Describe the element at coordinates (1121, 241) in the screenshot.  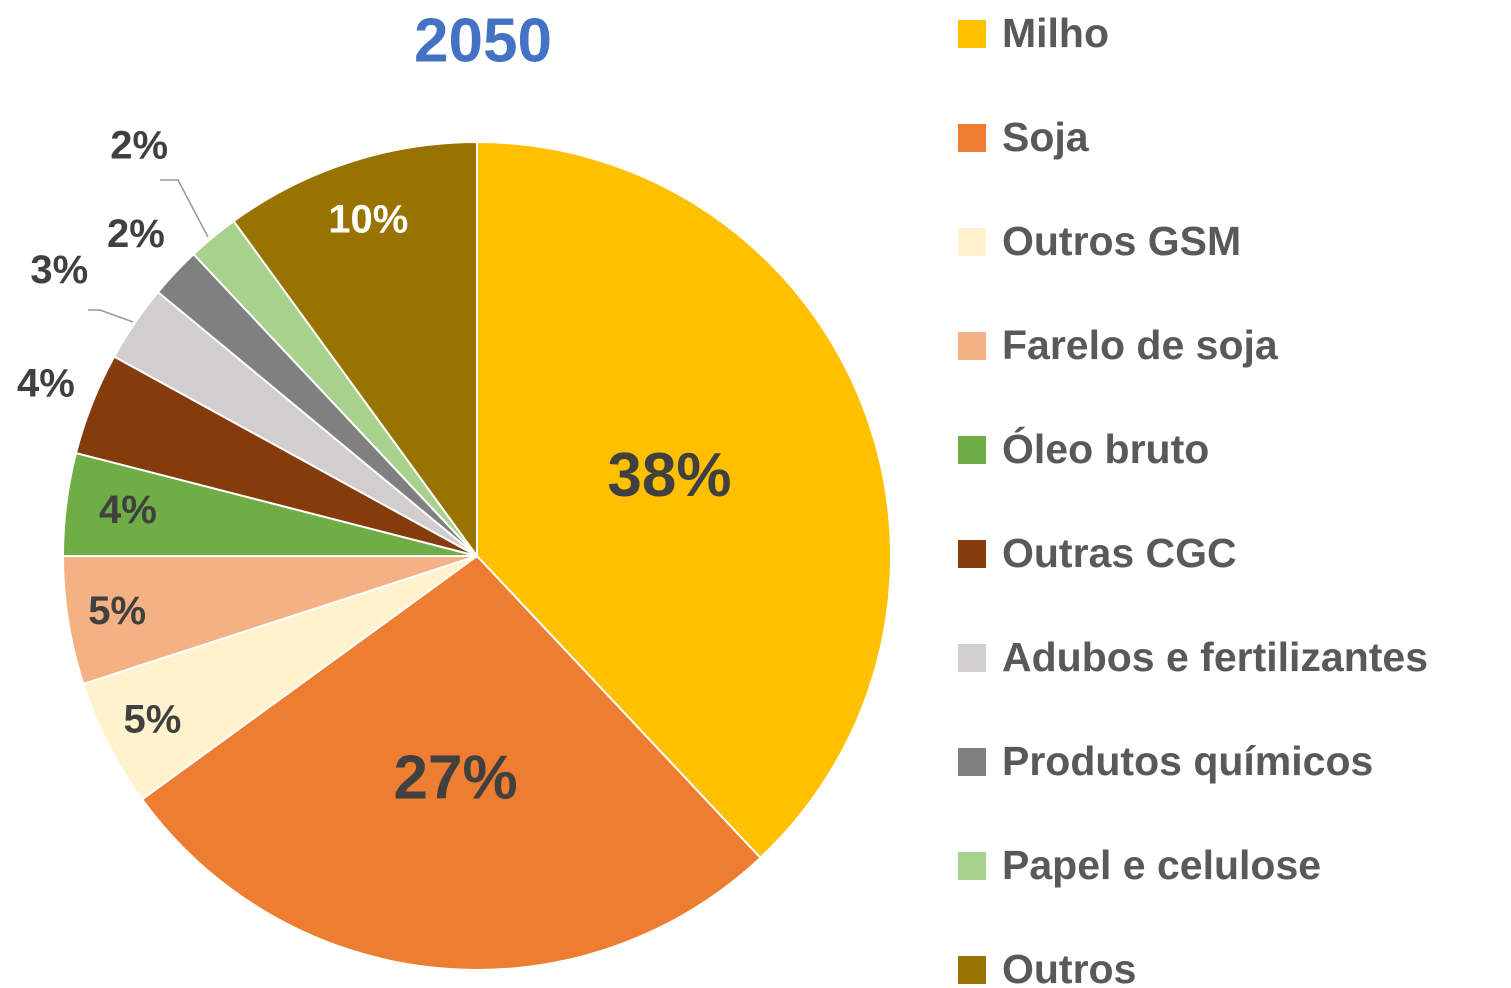
I see `legend-label: Outros GSM` at that location.